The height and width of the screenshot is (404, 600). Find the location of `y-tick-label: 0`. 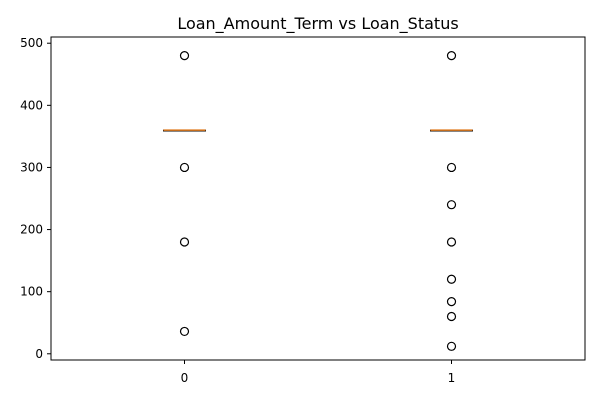

y-tick-label: 0 is located at coordinates (39, 354).